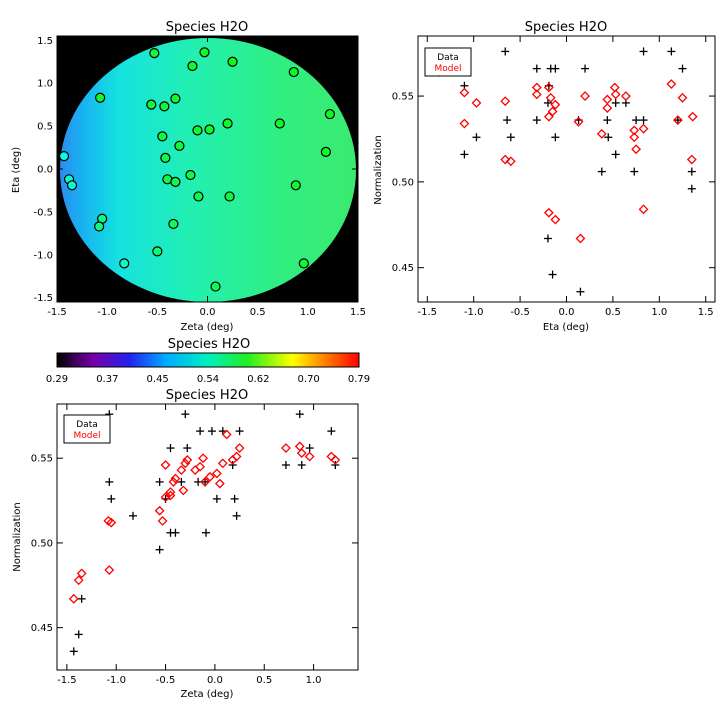  Describe the element at coordinates (447, 69) in the screenshot. I see `eta-legend-model: Model` at that location.